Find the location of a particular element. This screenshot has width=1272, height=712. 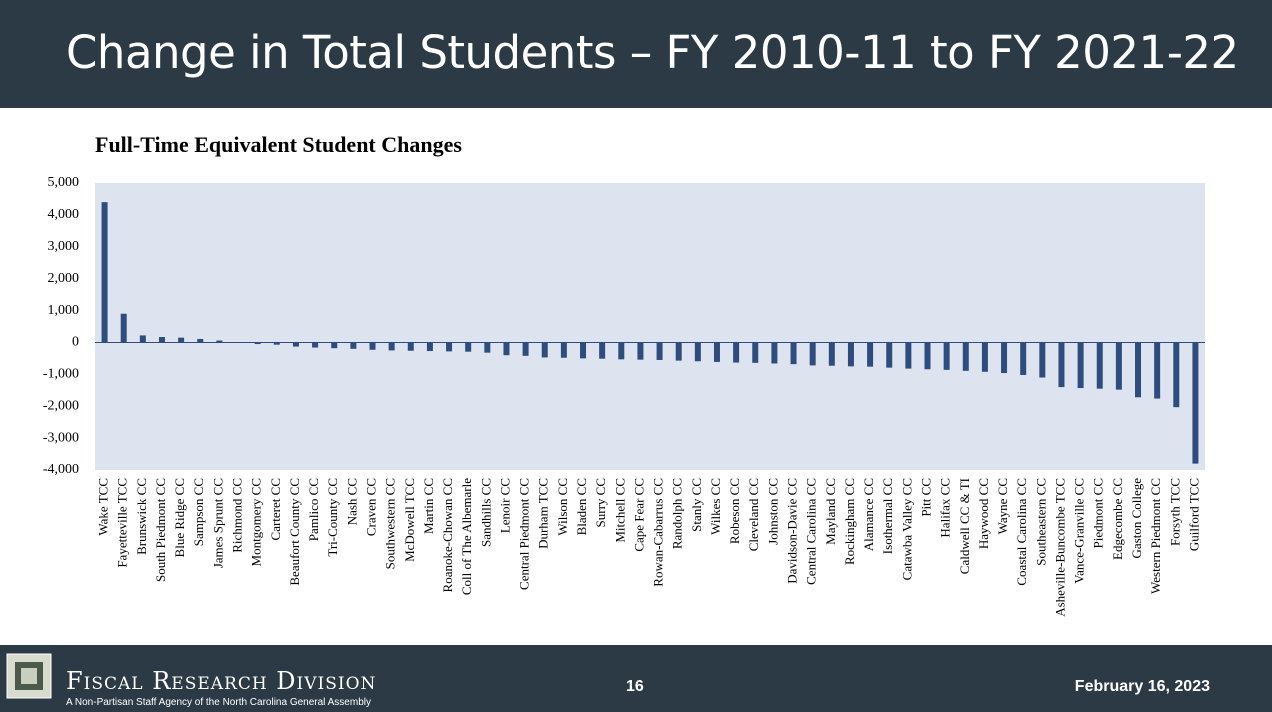

x-tick-label: Cape Fear CC is located at coordinates (638, 515).